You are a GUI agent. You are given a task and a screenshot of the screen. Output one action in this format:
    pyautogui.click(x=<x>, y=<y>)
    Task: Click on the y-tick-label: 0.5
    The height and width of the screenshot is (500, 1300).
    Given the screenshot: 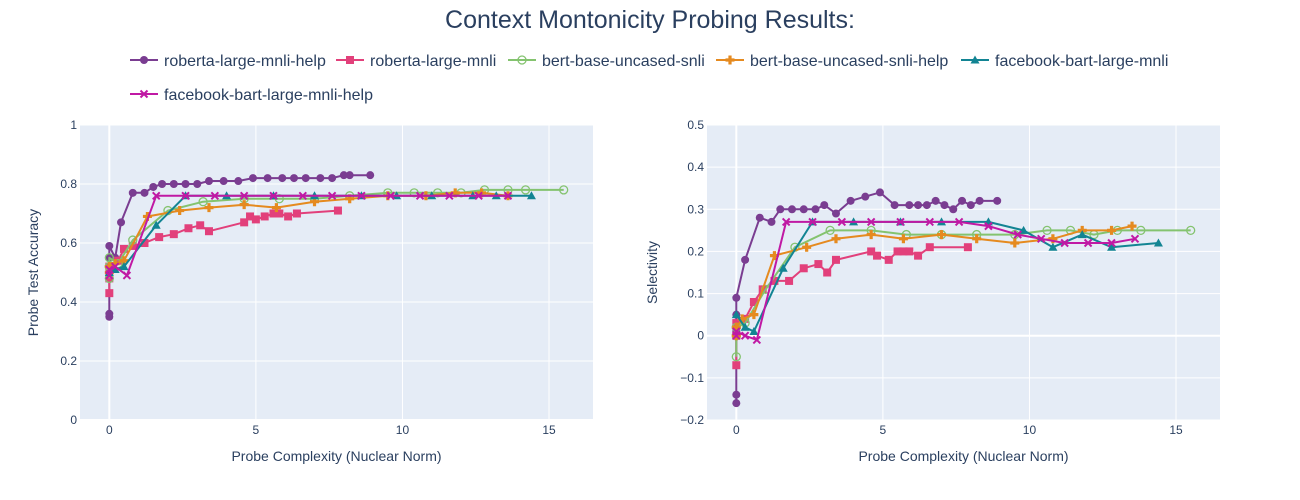 What is the action you would take?
    pyautogui.click(x=695, y=125)
    